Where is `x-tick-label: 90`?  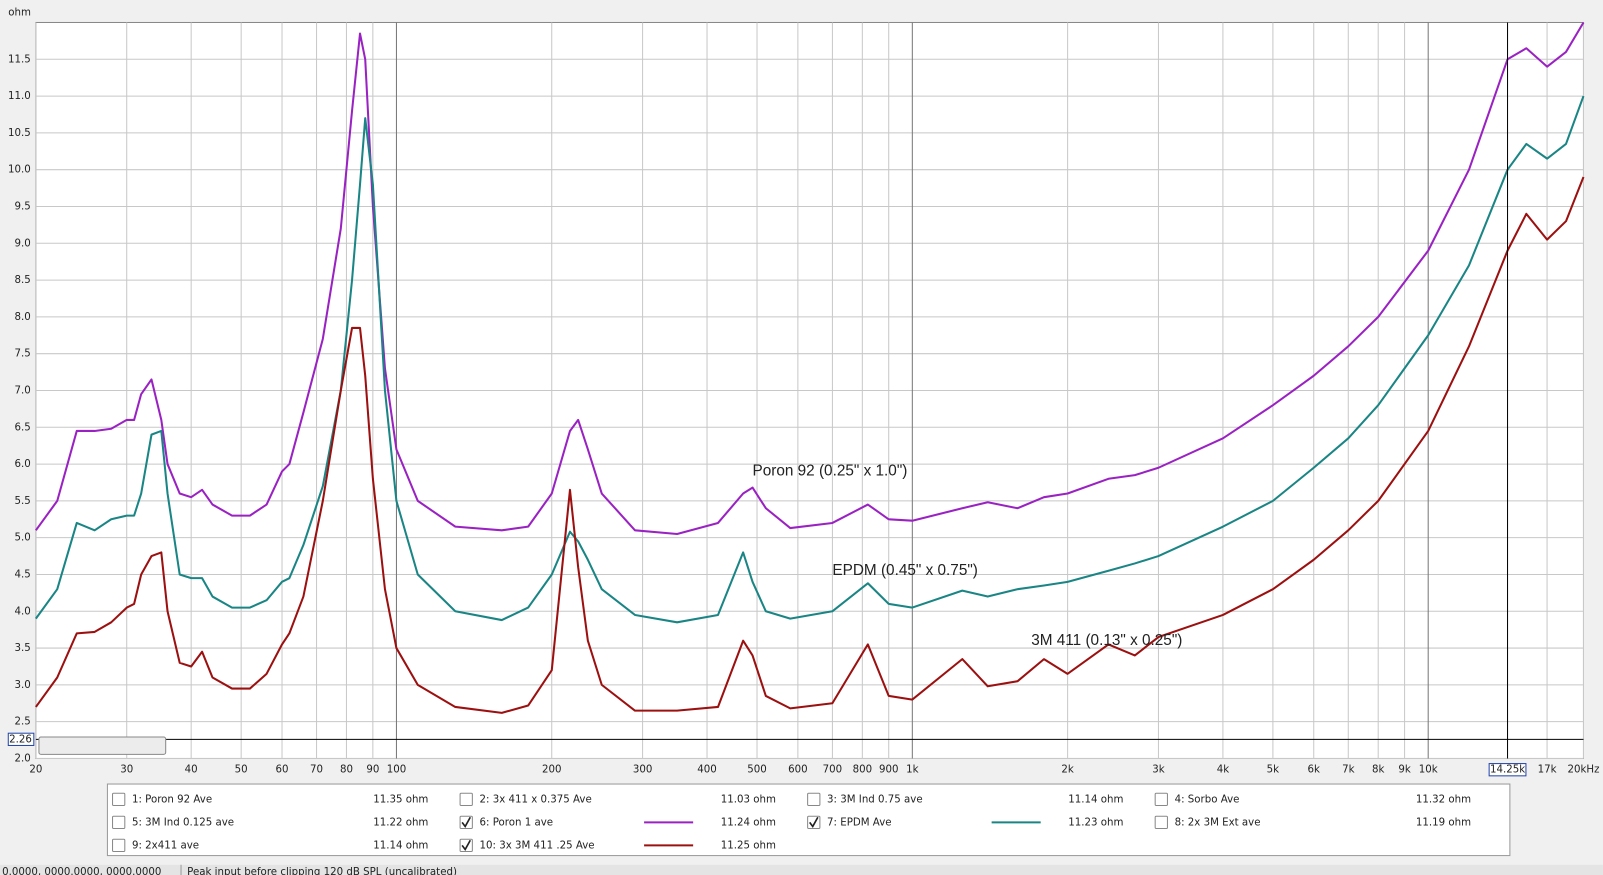 x-tick-label: 90 is located at coordinates (372, 770).